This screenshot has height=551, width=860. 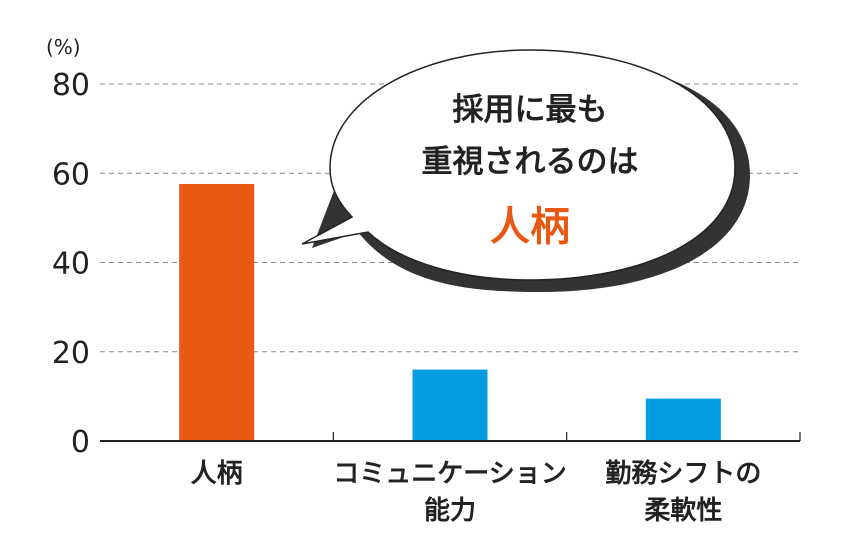 I want to click on y-tick-label: 80, so click(x=71, y=85).